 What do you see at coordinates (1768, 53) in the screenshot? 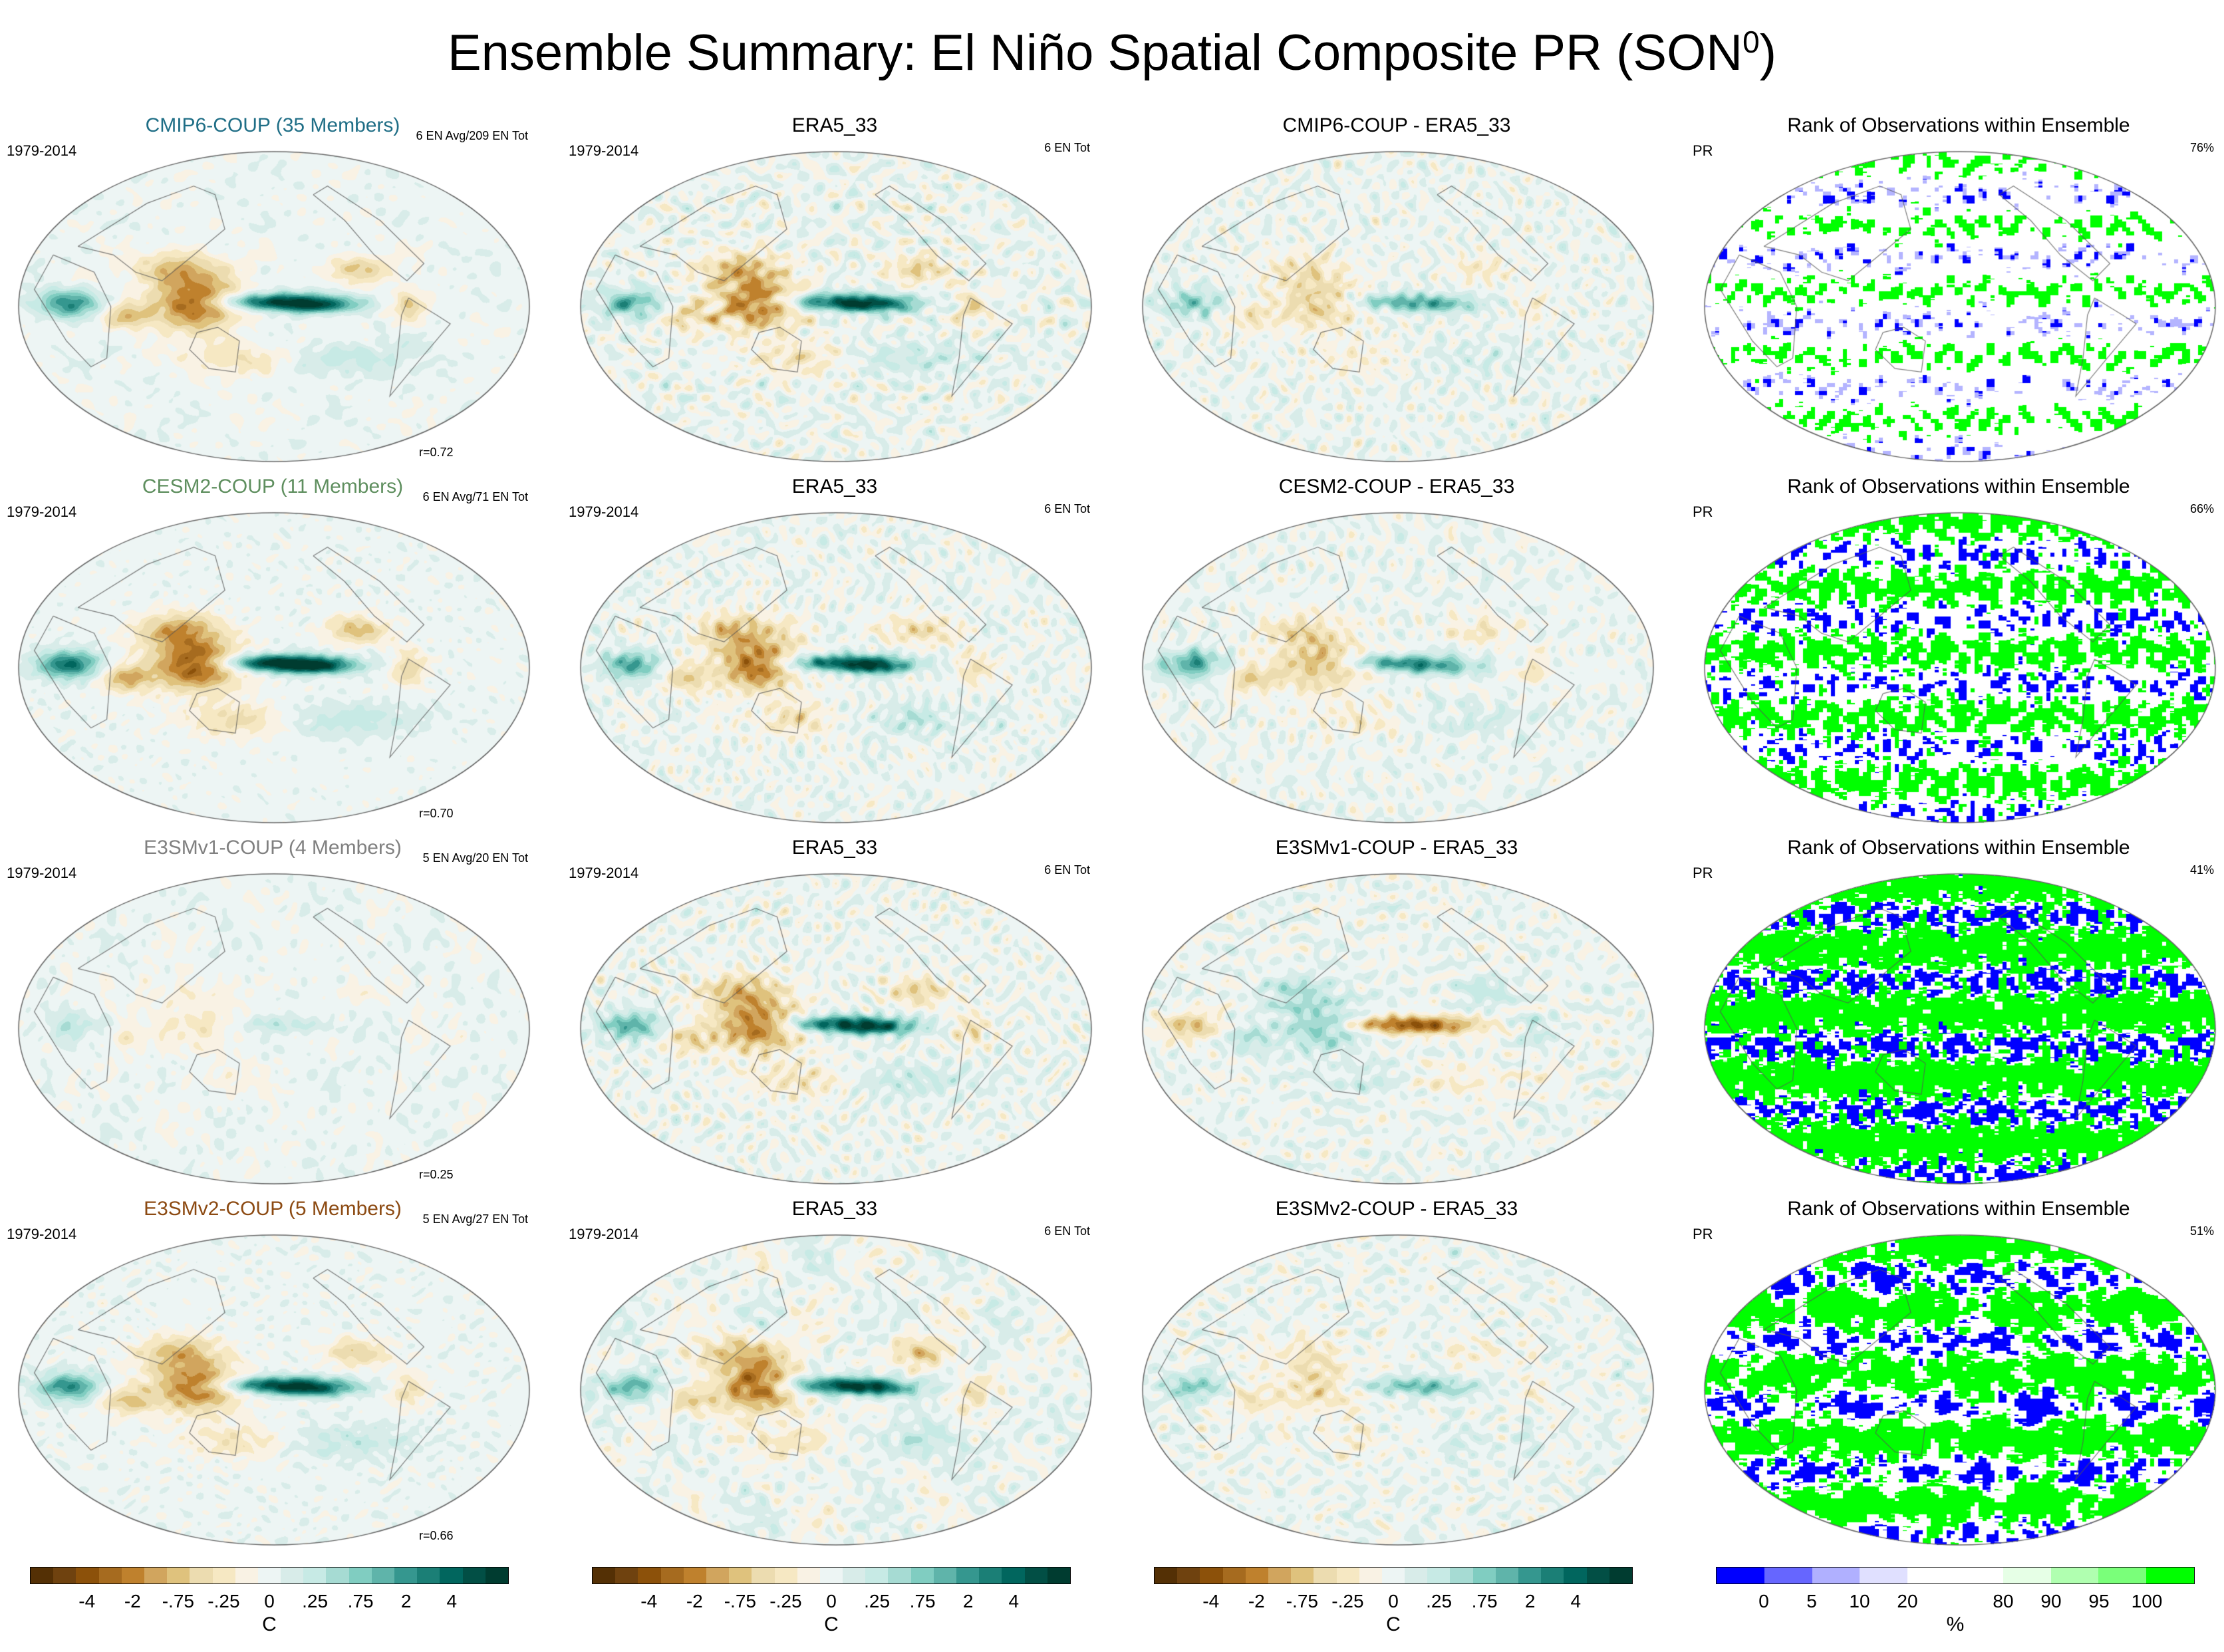
I see `figure-title-close: )` at bounding box center [1768, 53].